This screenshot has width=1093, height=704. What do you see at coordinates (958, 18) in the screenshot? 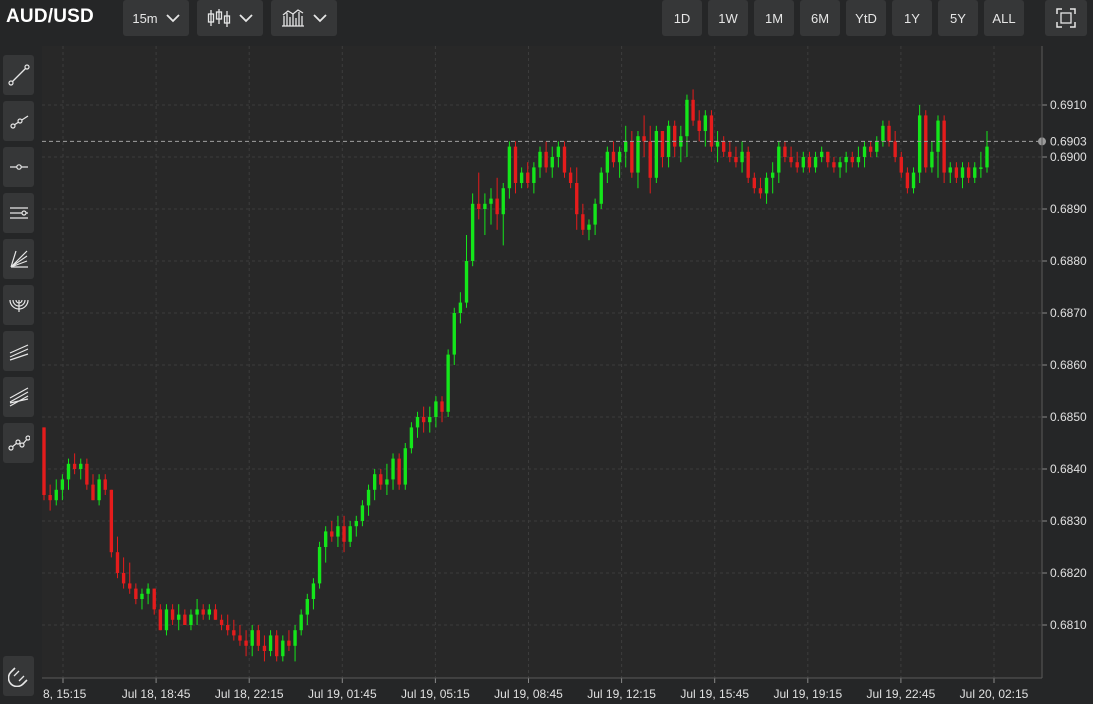
I see `range-5y-button: 5Y` at bounding box center [958, 18].